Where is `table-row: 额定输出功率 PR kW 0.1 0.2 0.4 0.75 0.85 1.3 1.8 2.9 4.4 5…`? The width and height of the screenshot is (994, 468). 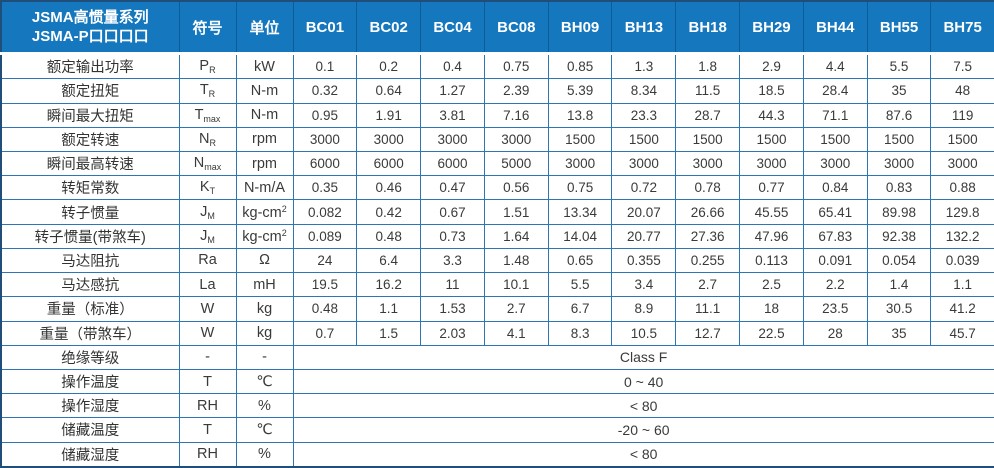 table-row: 额定输出功率 PR kW 0.1 0.2 0.4 0.75 0.85 1.3 1.8 2.9 4.4 5… is located at coordinates (497, 66).